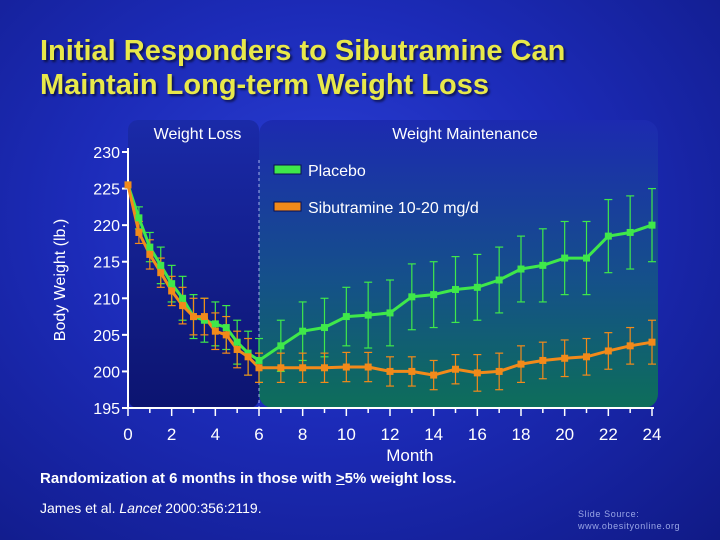  Describe the element at coordinates (609, 514) in the screenshot. I see `source-label: Slide Source:` at that location.